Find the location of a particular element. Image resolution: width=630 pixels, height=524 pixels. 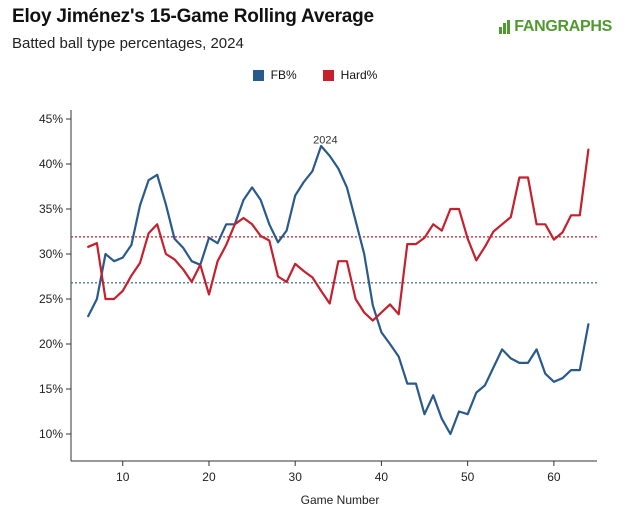

x-tick-label: 30 is located at coordinates (296, 477).